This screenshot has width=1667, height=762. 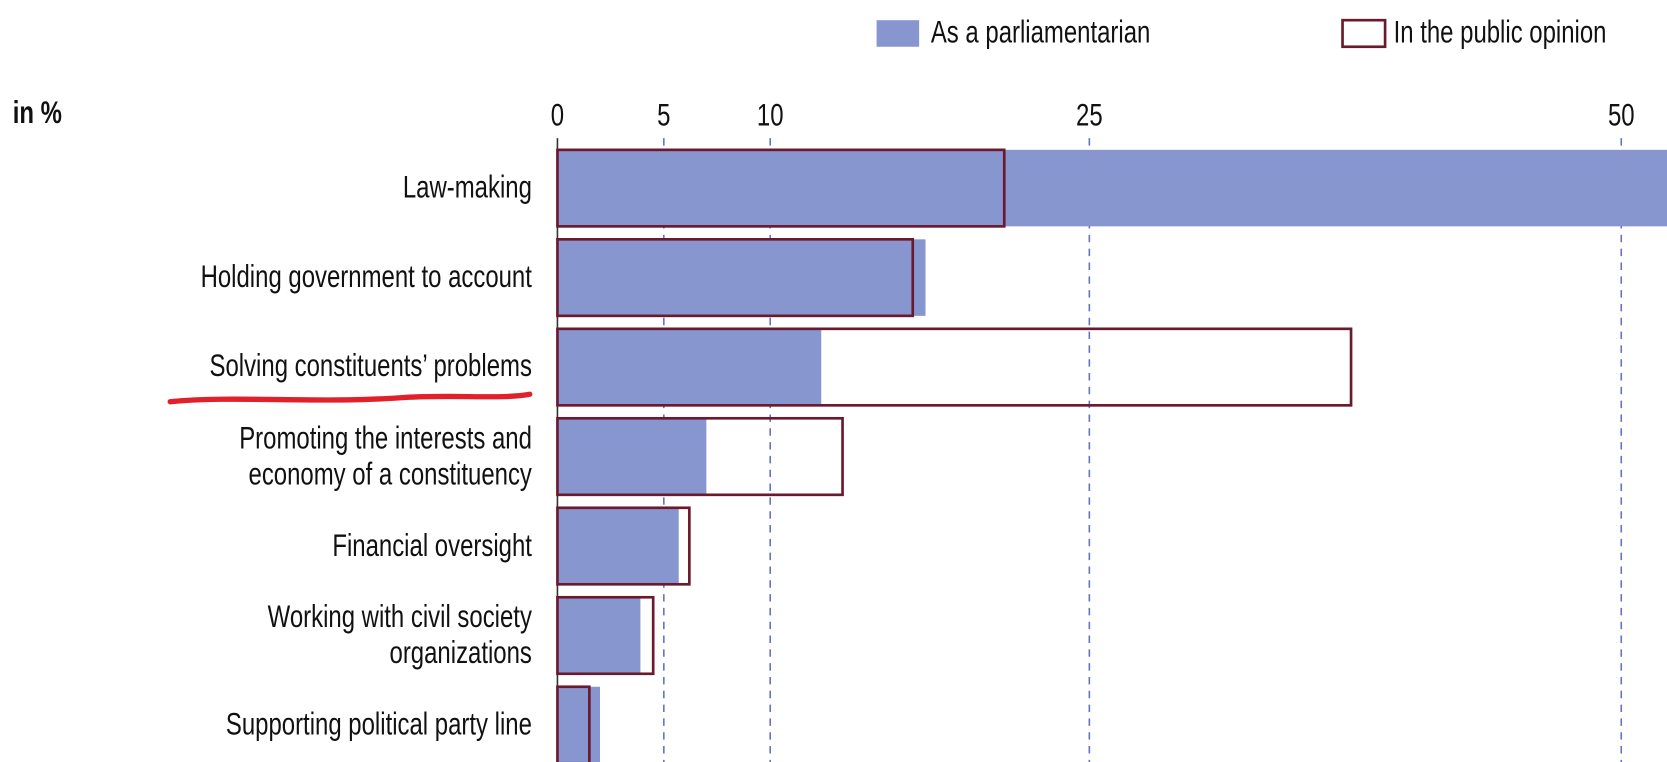 What do you see at coordinates (1041, 31) in the screenshot?
I see `legend-label: As a parliamentarian` at bounding box center [1041, 31].